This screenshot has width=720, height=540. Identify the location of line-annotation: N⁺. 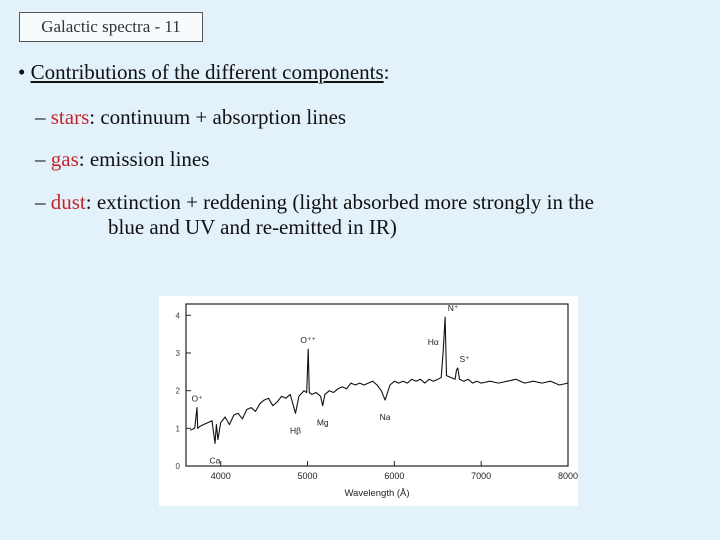
(453, 308).